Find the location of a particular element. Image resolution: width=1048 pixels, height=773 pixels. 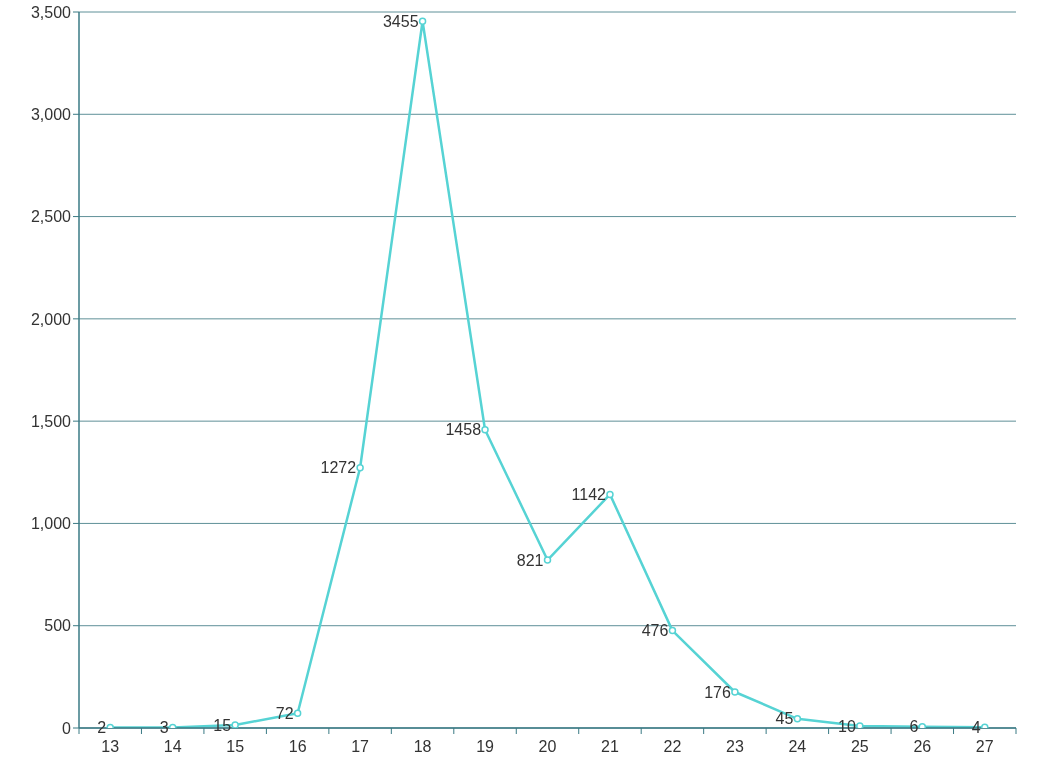

y-tick-label: 3,500 is located at coordinates (51, 12).